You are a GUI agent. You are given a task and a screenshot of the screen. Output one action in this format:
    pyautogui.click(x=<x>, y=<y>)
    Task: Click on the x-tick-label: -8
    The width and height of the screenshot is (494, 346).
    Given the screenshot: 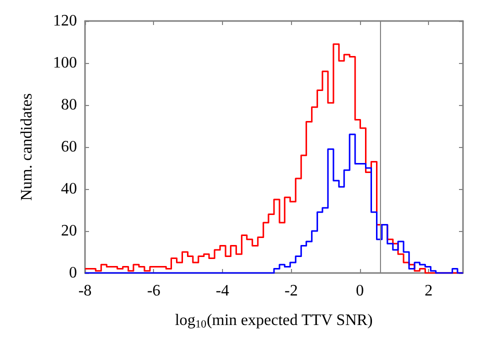 What is the action you would take?
    pyautogui.click(x=85, y=291)
    